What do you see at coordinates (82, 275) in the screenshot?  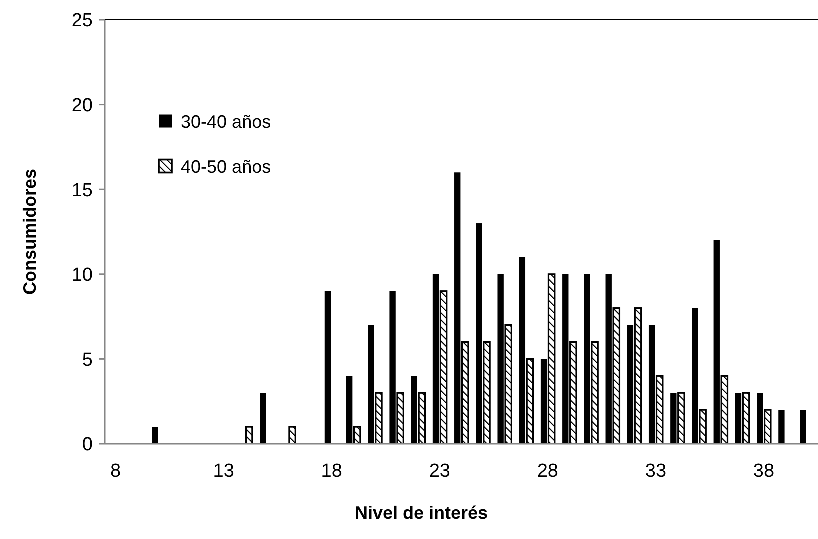 I see `y-tick-label: 10` at bounding box center [82, 275].